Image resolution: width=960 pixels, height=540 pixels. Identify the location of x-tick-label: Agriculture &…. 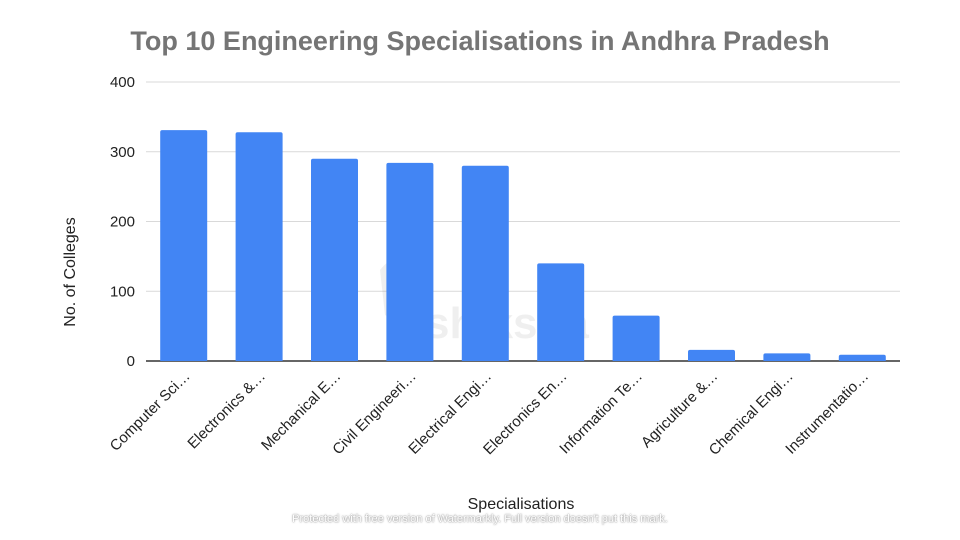
(679, 409).